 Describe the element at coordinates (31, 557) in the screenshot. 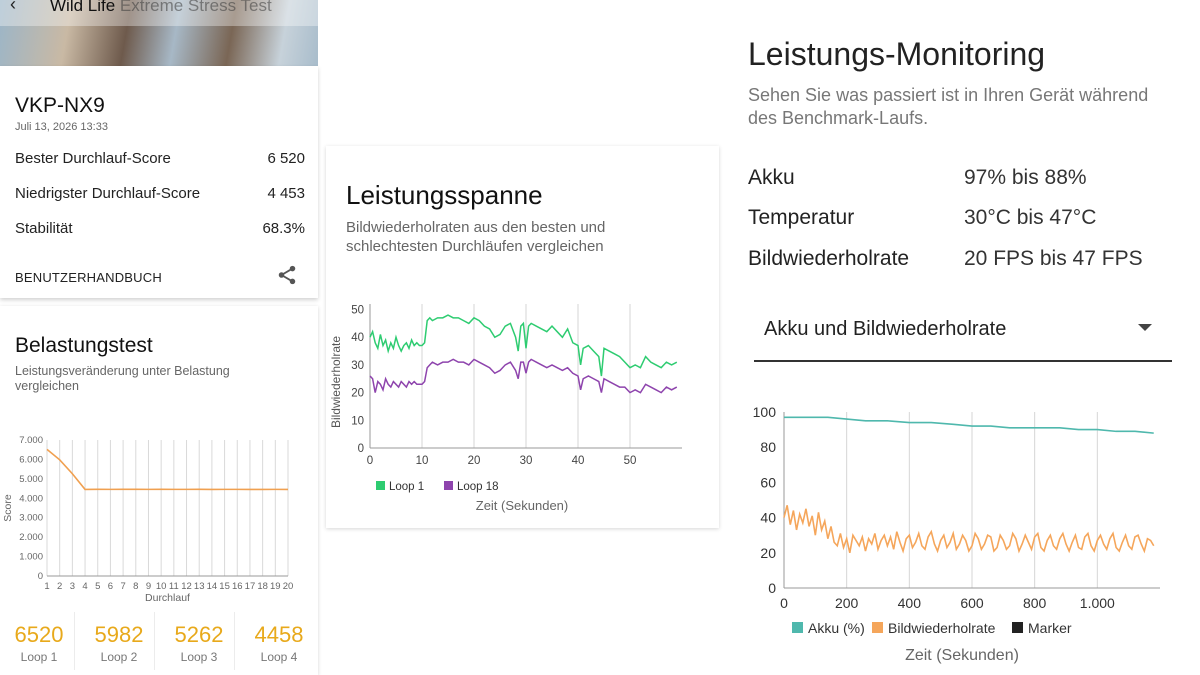

I see `y-tick-label: 1.000` at that location.